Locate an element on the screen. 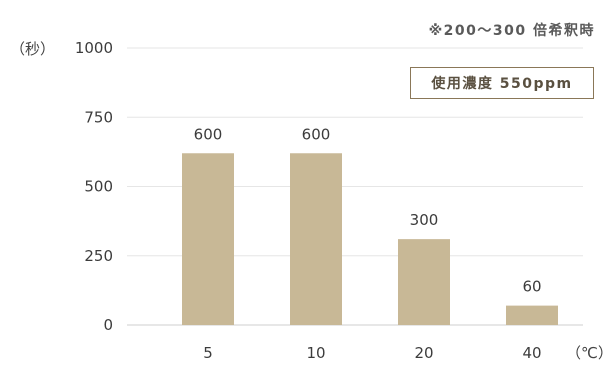  usage-concentration-box: 使用濃度 550ppm is located at coordinates (502, 83).